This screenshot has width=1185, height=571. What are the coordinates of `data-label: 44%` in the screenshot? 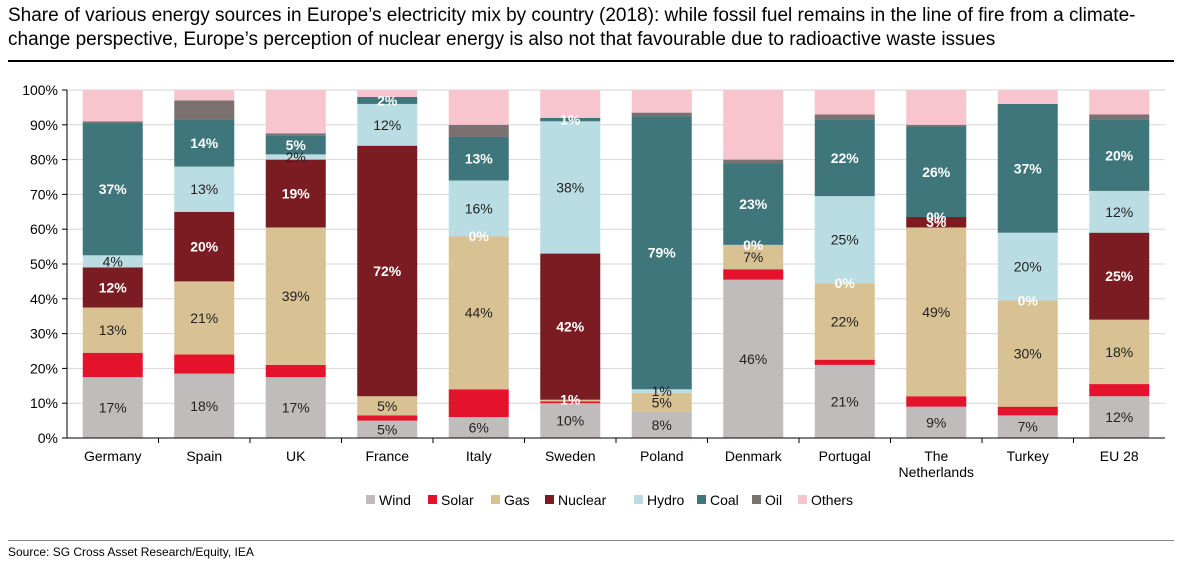 It's located at (479, 313).